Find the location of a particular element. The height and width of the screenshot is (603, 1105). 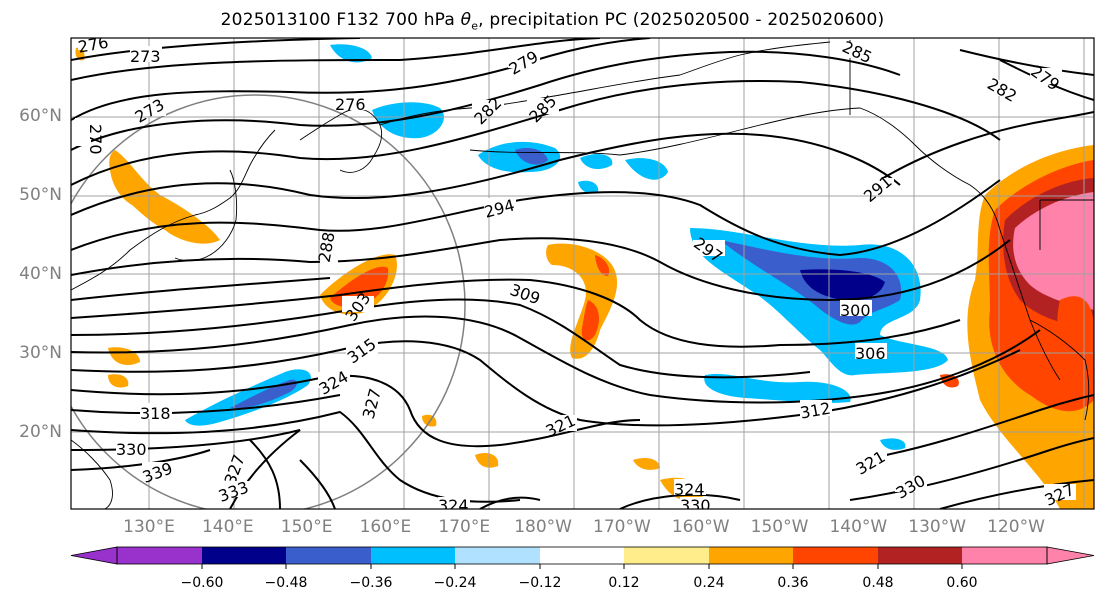

latitude-label: 40°N is located at coordinates (40, 274).